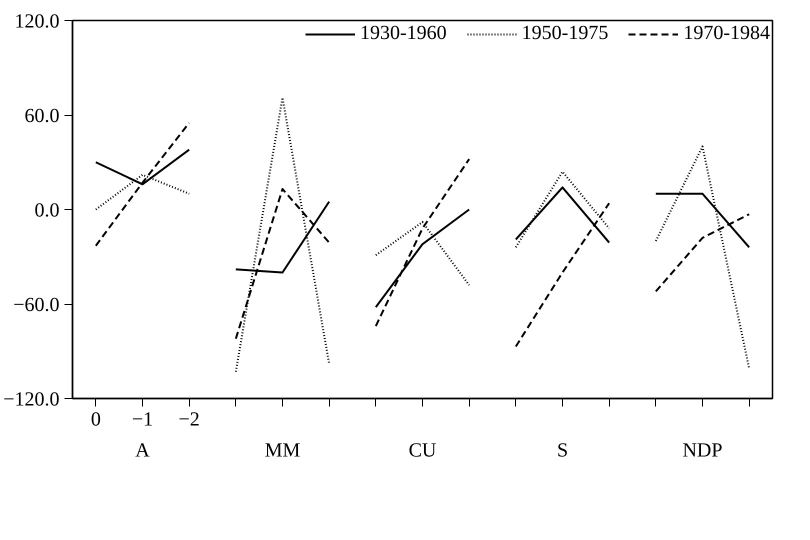  I want to click on x-tick-label: −1, so click(143, 419).